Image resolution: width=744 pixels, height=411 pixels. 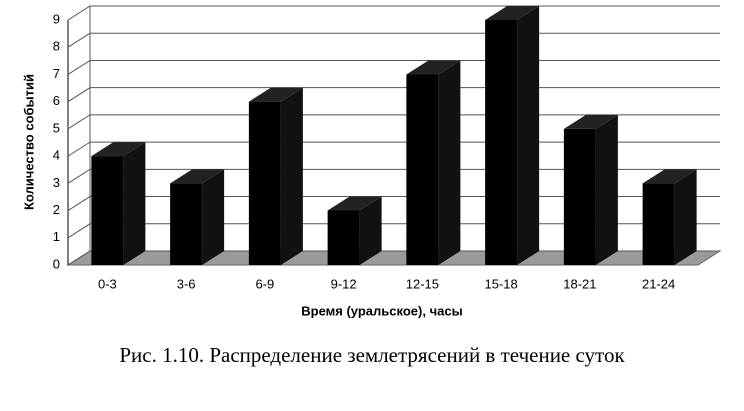 I want to click on y-tick-label: 0, so click(x=56, y=263).